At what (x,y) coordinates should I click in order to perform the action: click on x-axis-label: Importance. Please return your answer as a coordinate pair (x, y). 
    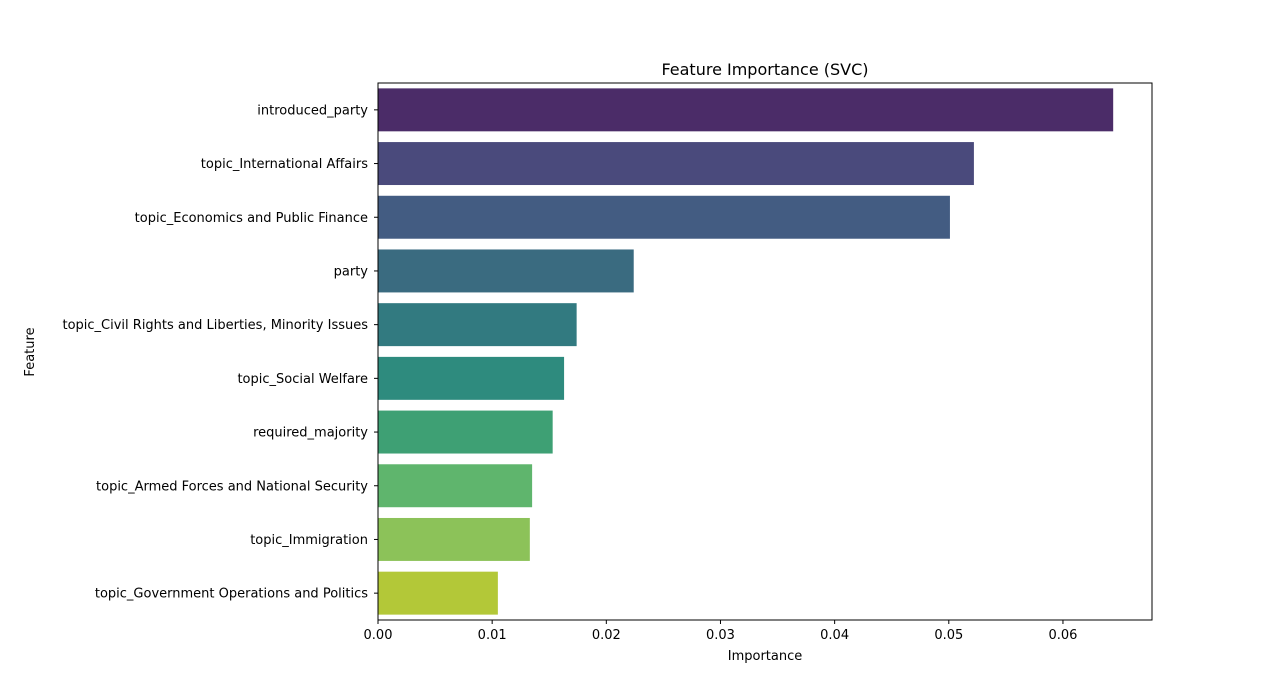
    Looking at the image, I should click on (765, 656).